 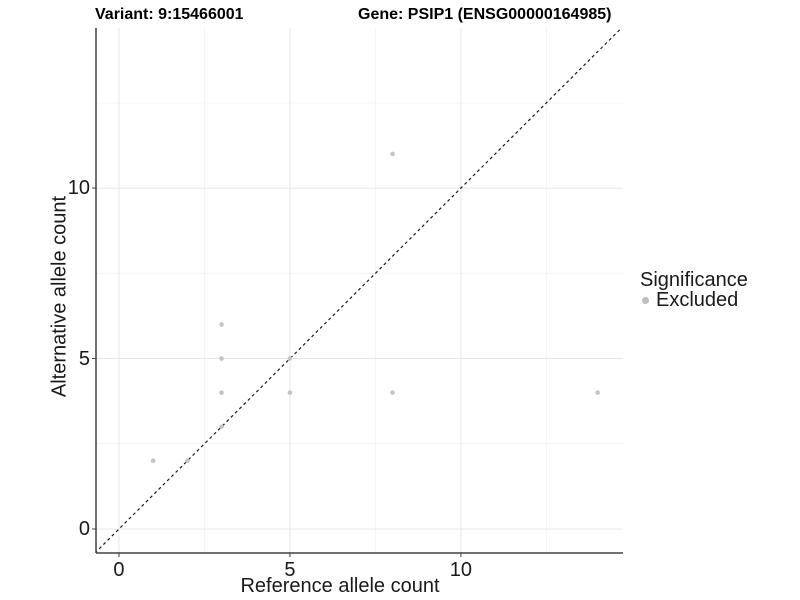 What do you see at coordinates (59, 296) in the screenshot?
I see `y-axis-title: Alternative allele count` at bounding box center [59, 296].